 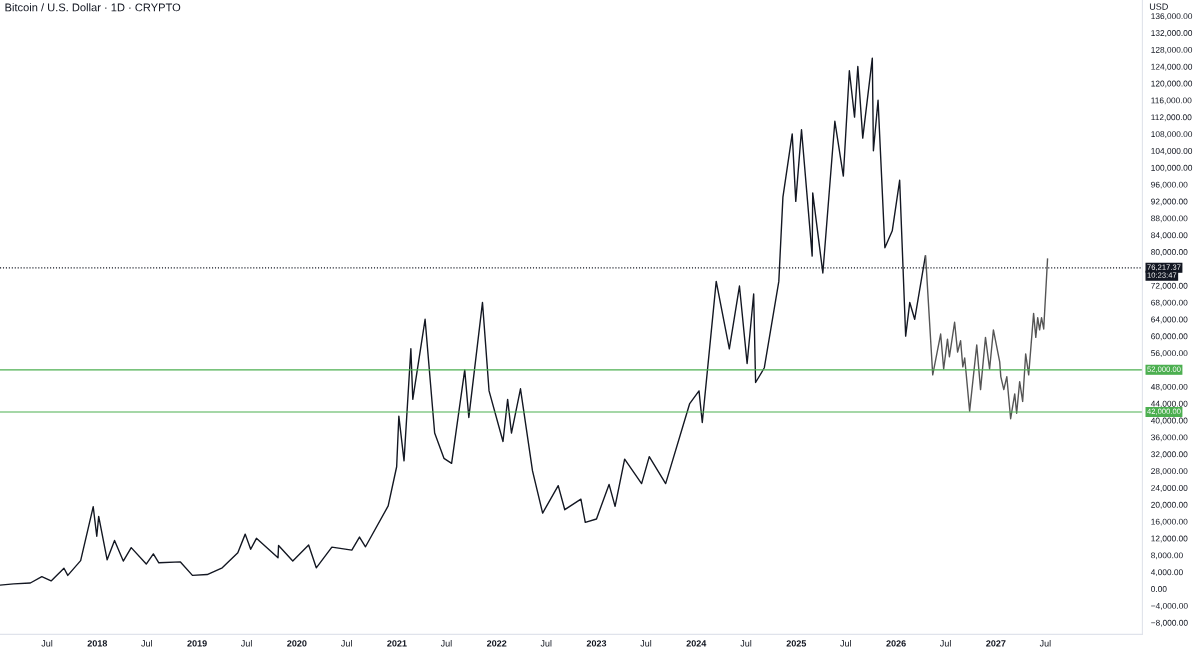 What do you see at coordinates (1169, 354) in the screenshot?
I see `y-tick-label: 56,000.00` at bounding box center [1169, 354].